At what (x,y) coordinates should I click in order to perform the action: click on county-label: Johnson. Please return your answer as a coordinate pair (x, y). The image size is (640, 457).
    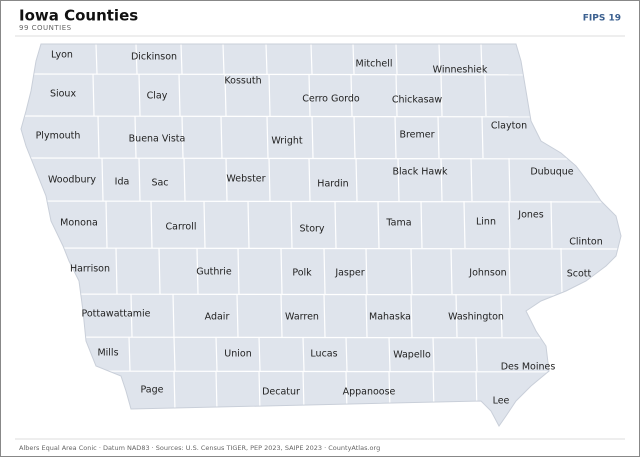
    Looking at the image, I should click on (487, 273).